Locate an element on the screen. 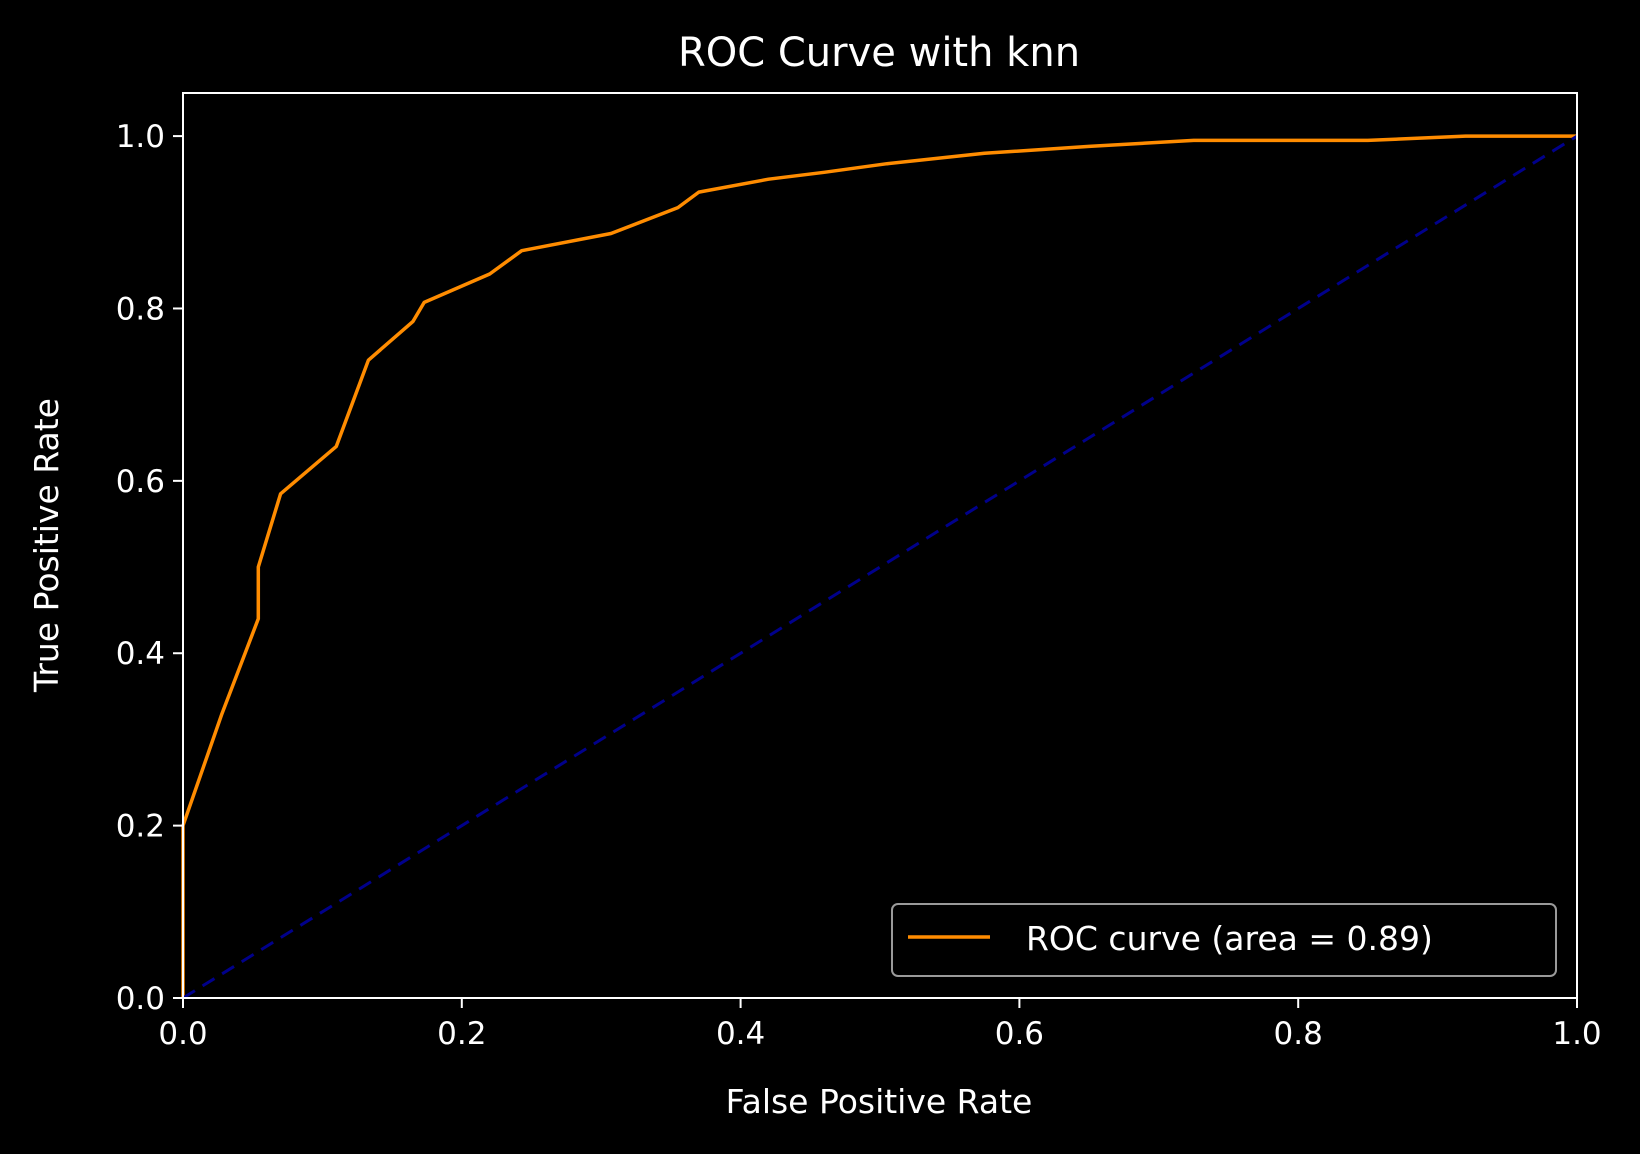 The image size is (1640, 1154). y-axis-ticks: 0.0 0.2 0.4 0.6 0.8 1.0 is located at coordinates (149, 568).